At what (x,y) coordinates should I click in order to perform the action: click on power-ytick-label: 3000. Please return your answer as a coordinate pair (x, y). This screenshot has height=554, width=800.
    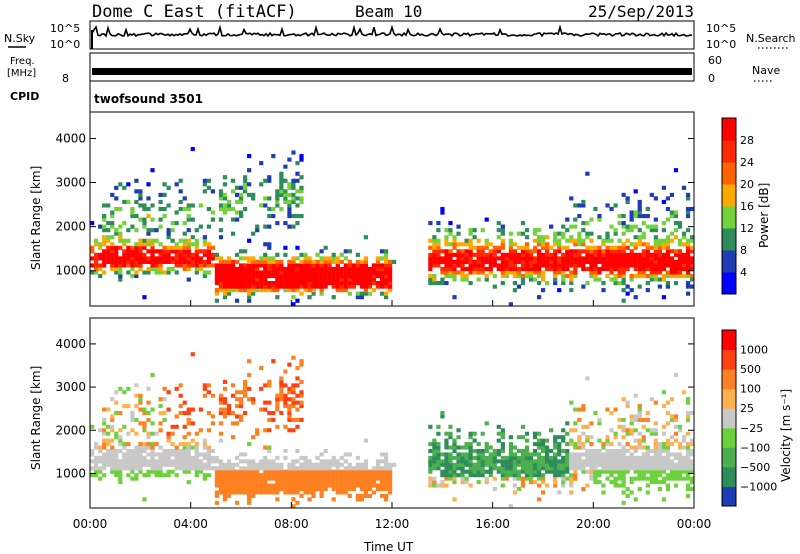
    Looking at the image, I should click on (70, 183).